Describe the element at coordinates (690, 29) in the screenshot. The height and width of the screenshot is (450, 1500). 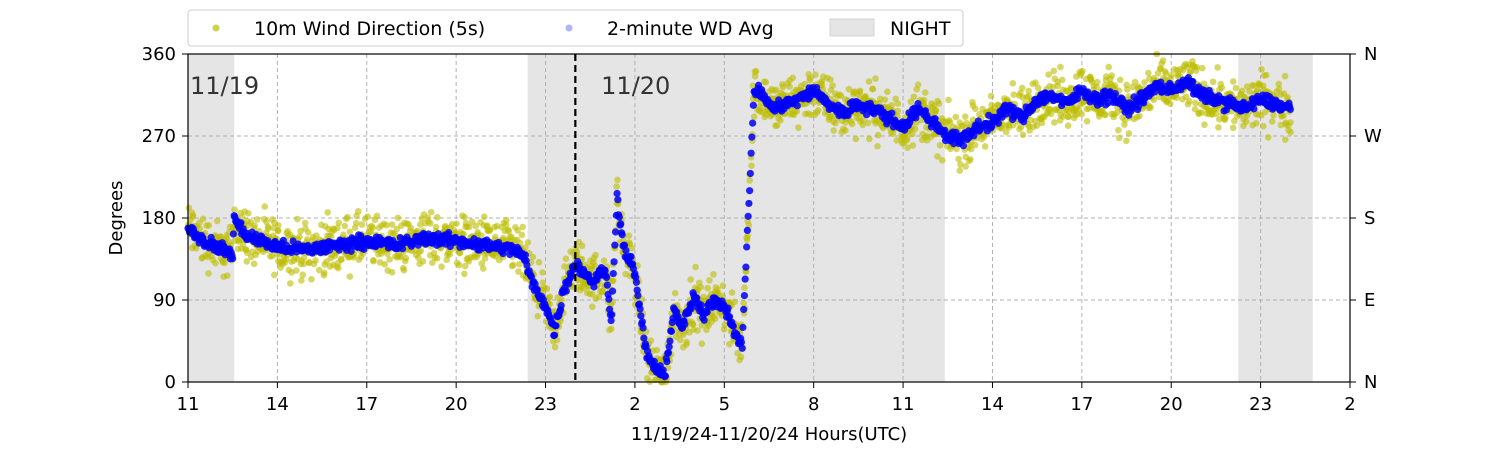
I see `legend-label-2-minute-avg: 2-minute WD Avg` at that location.